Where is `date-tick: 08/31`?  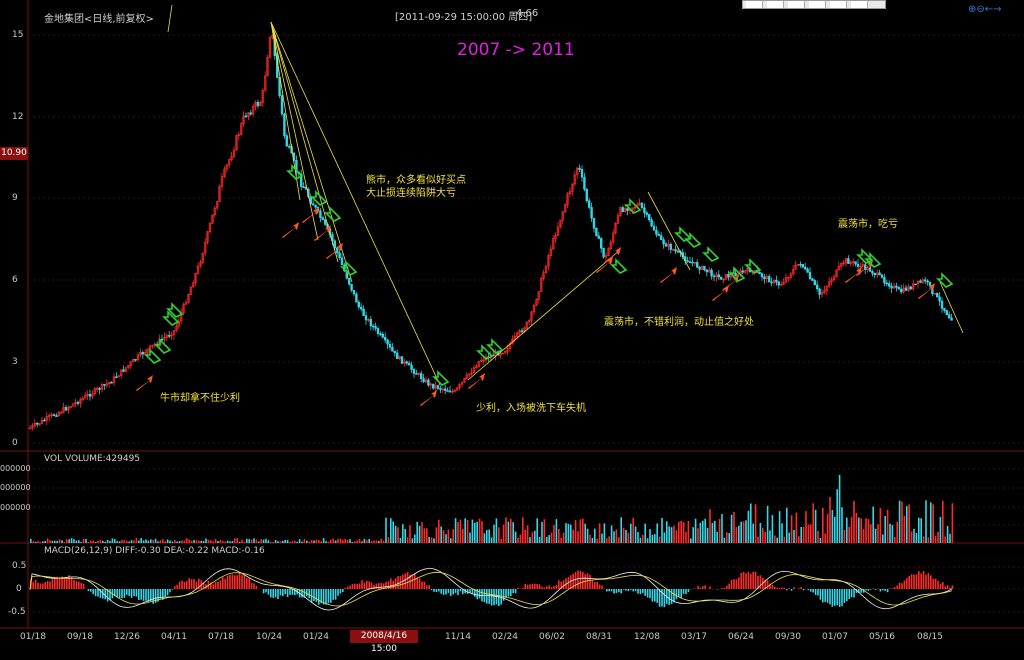
date-tick: 08/31 is located at coordinates (599, 637).